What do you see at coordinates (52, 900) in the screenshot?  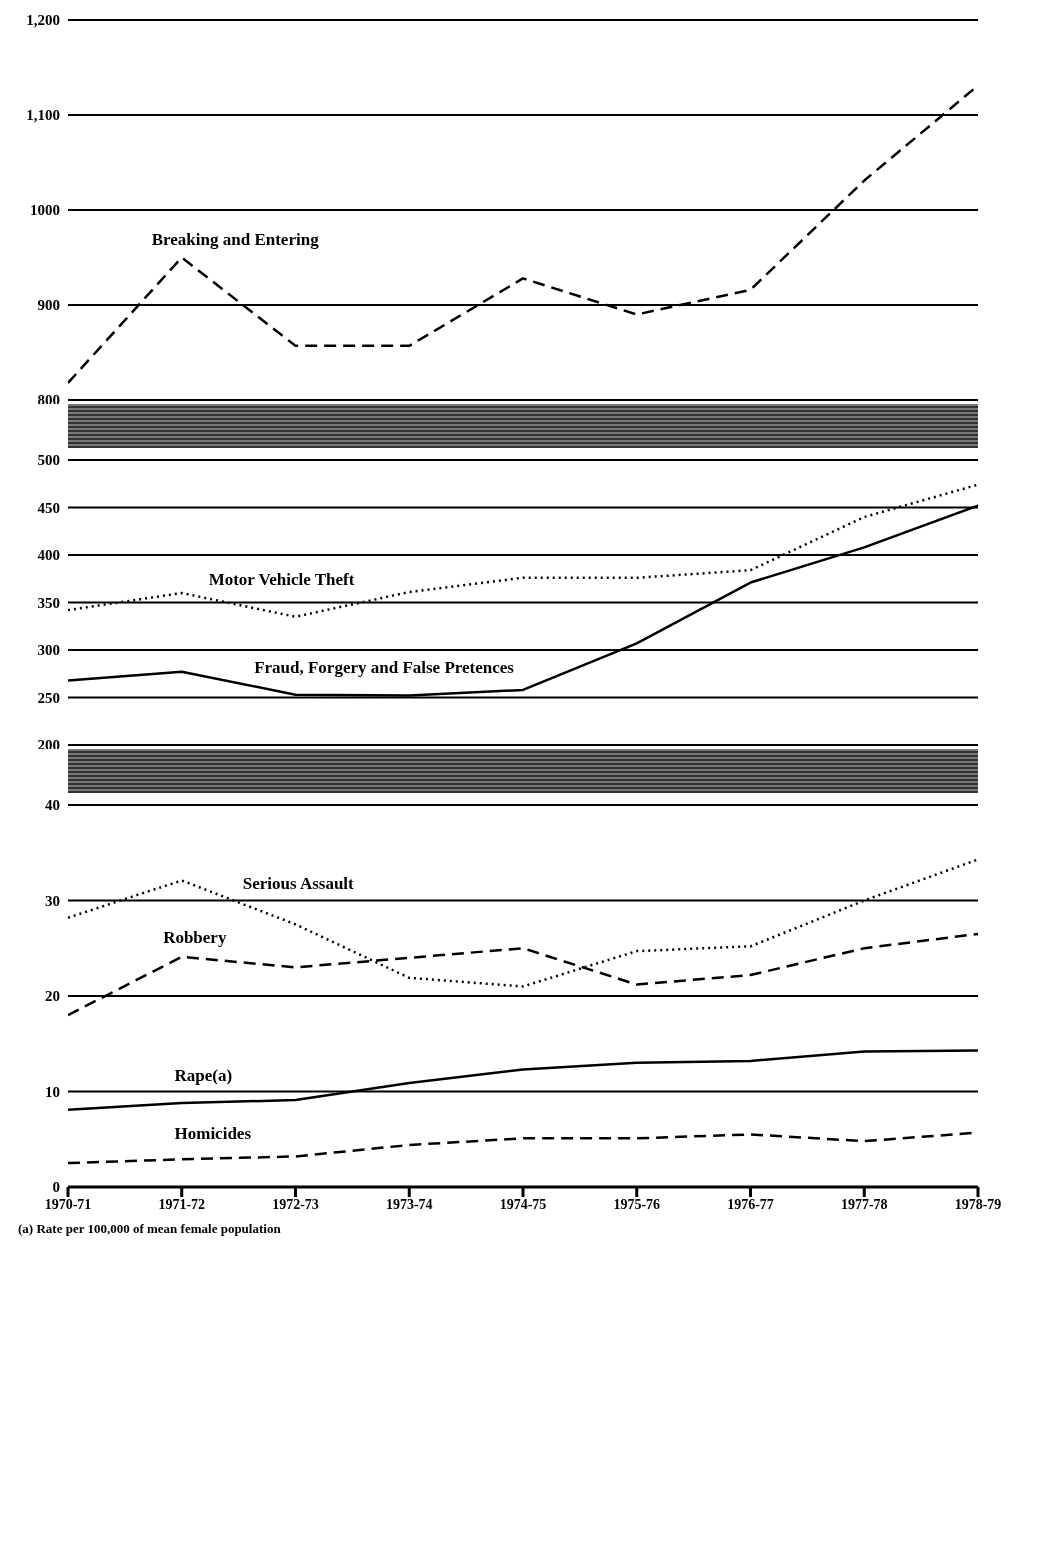 I see `y-tick-label: 30` at bounding box center [52, 900].